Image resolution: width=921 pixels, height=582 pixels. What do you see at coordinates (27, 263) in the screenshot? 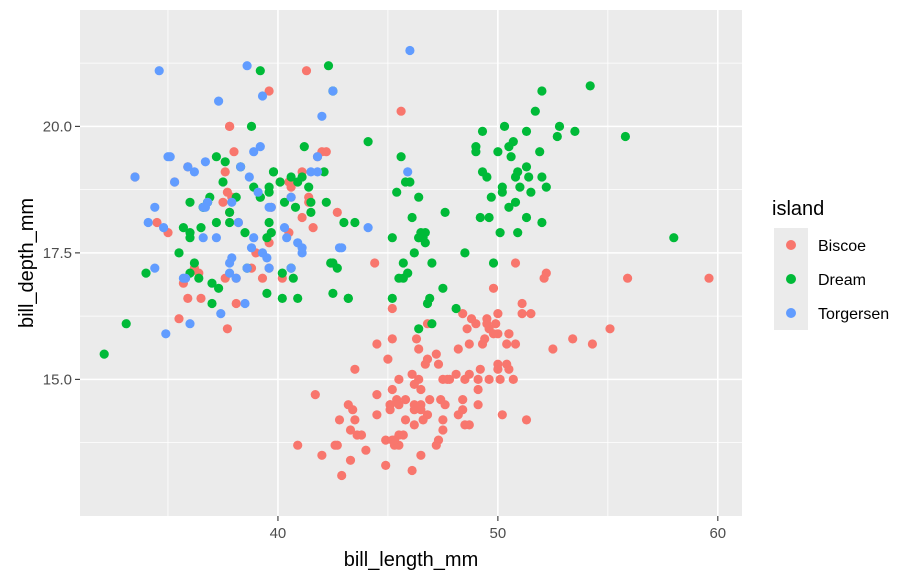
I see `y-axis-title: bill_depth_mm` at bounding box center [27, 263].